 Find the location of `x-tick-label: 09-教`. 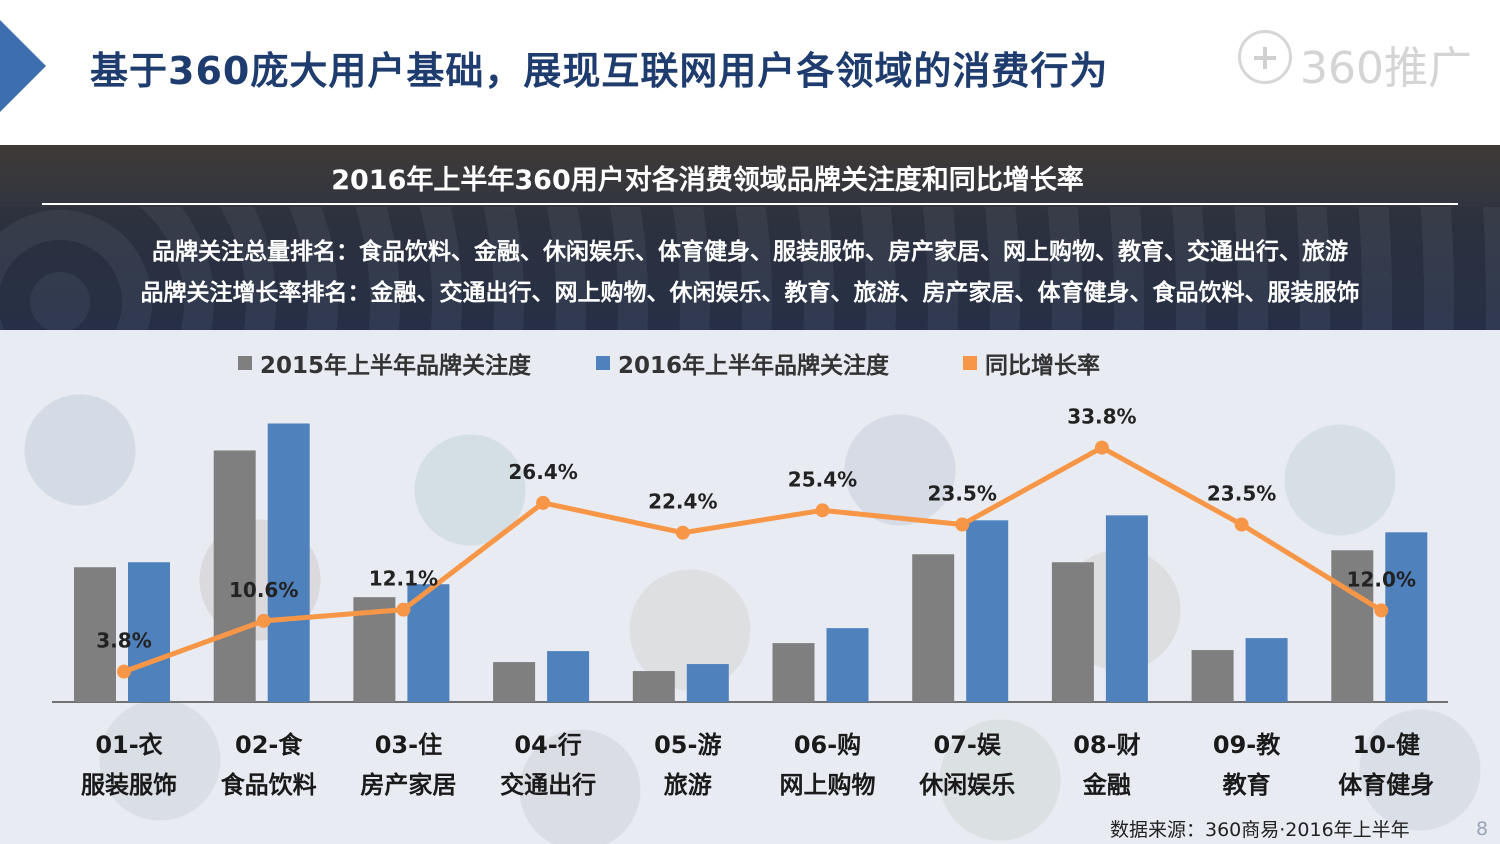

x-tick-label: 09-教 is located at coordinates (1247, 745).